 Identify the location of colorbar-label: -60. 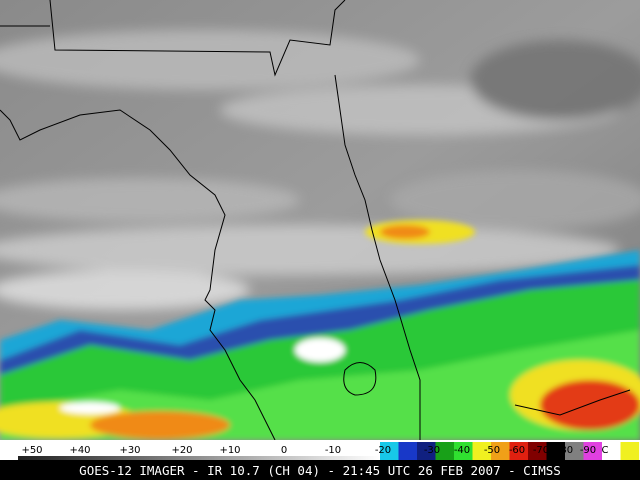
(517, 450).